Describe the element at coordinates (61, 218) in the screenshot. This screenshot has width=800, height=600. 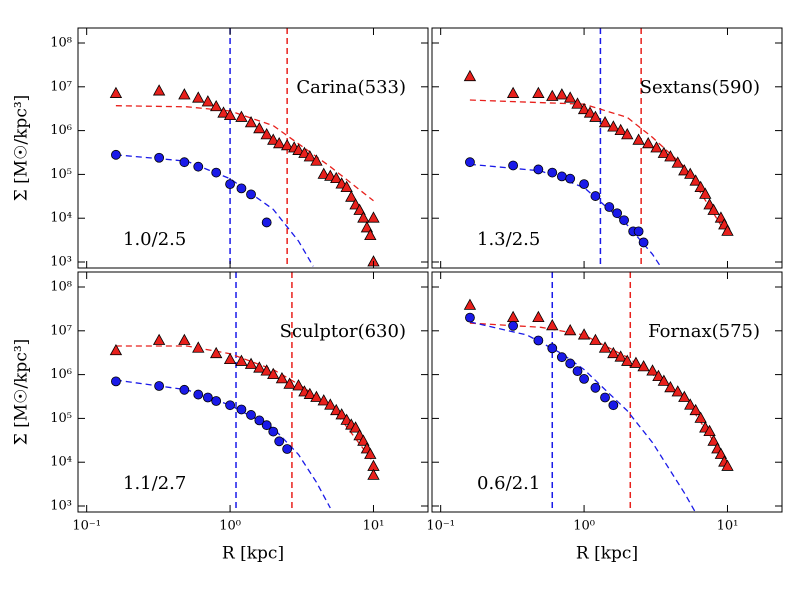
I see `y-tick-label: 10⁴` at that location.